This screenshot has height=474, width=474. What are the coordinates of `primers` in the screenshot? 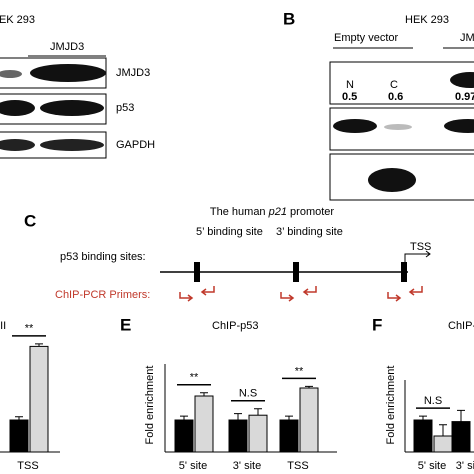 It's located at (301, 294).